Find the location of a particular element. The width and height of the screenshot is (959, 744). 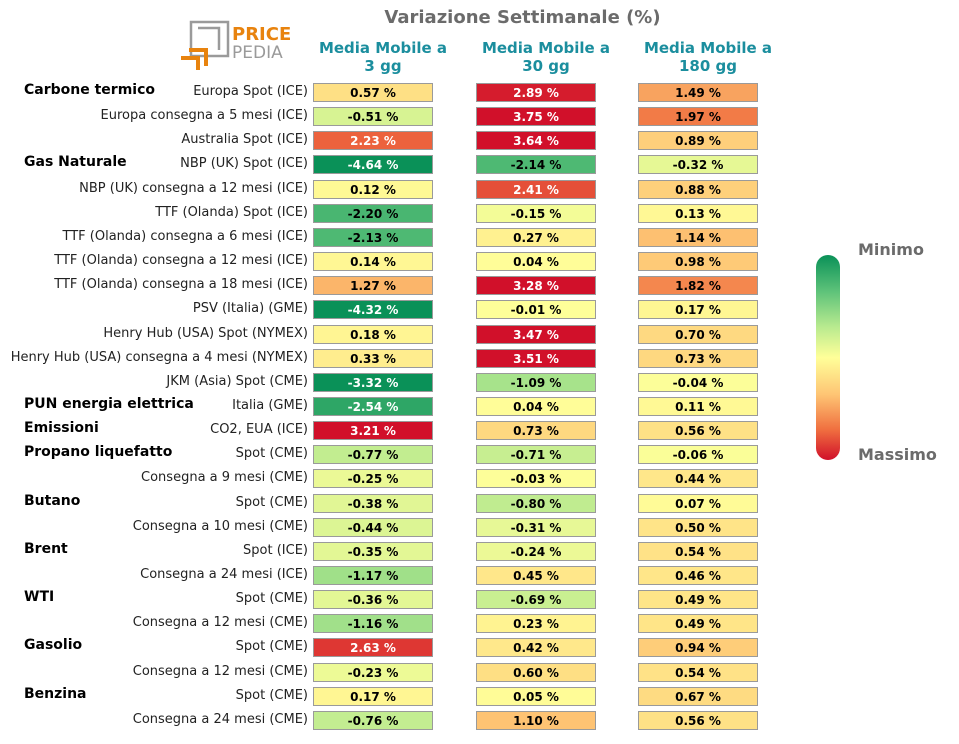

table-row: PSV (Italia) (GME) -4.32 % -0.01 % 0.17 % is located at coordinates (390, 311).